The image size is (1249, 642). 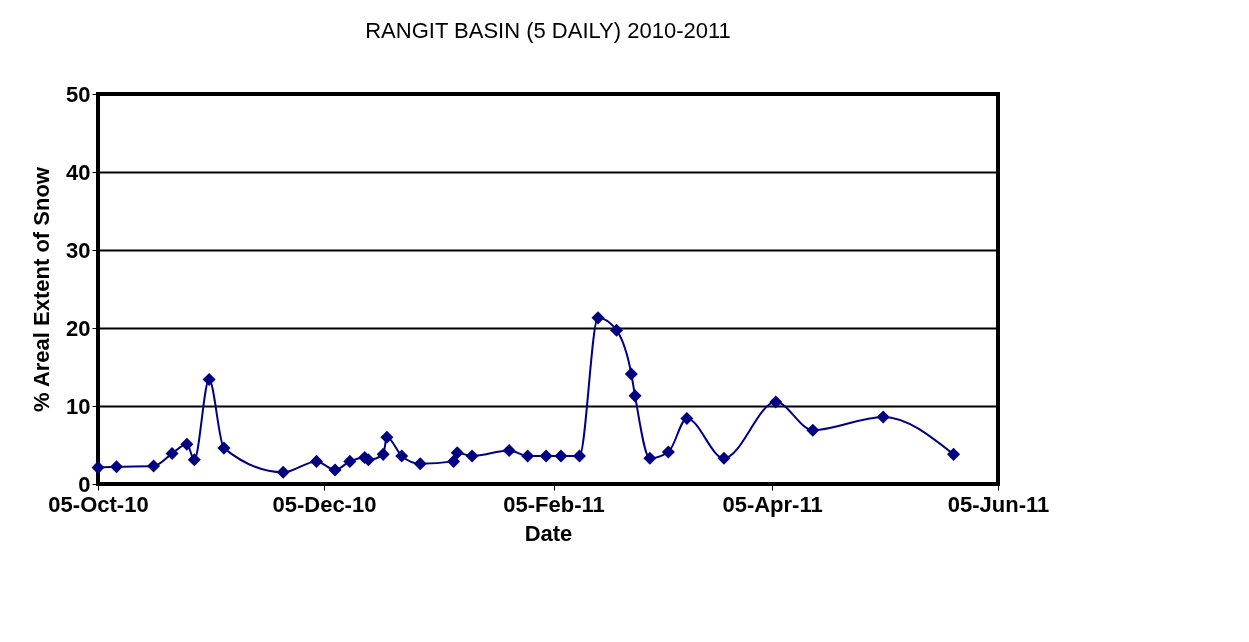 I want to click on x-tick-label: 05-Feb-11, so click(x=554, y=504).